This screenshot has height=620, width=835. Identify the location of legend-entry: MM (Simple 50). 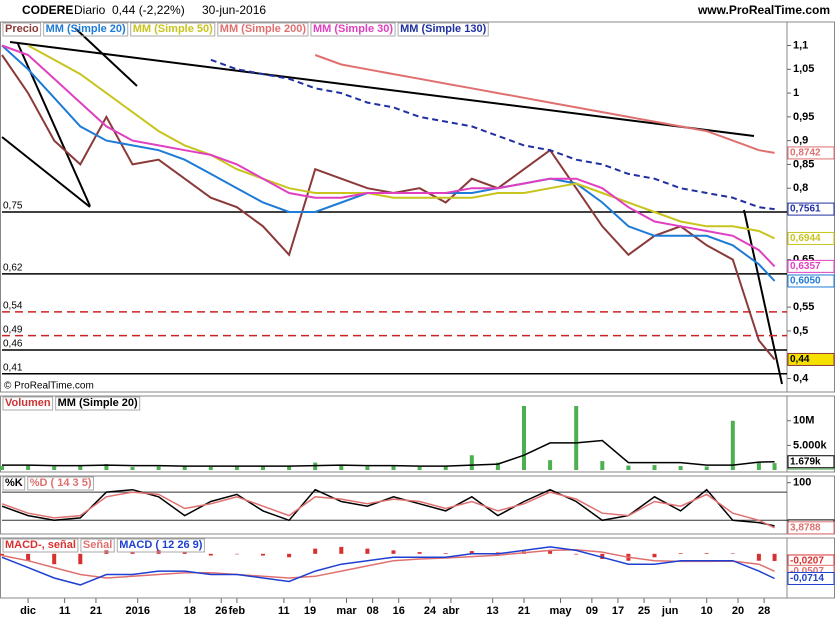
(173, 29).